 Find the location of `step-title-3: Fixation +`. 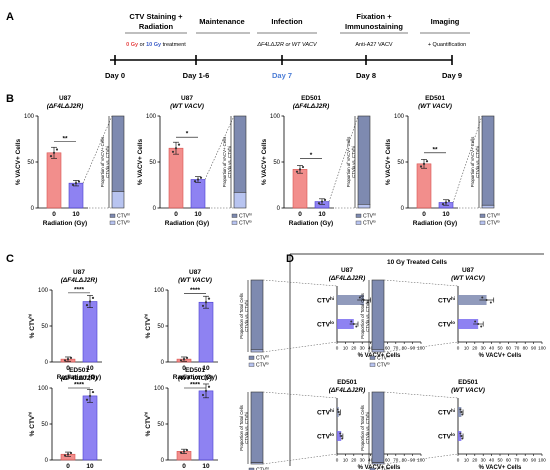

step-title-3: Fixation + is located at coordinates (374, 16).